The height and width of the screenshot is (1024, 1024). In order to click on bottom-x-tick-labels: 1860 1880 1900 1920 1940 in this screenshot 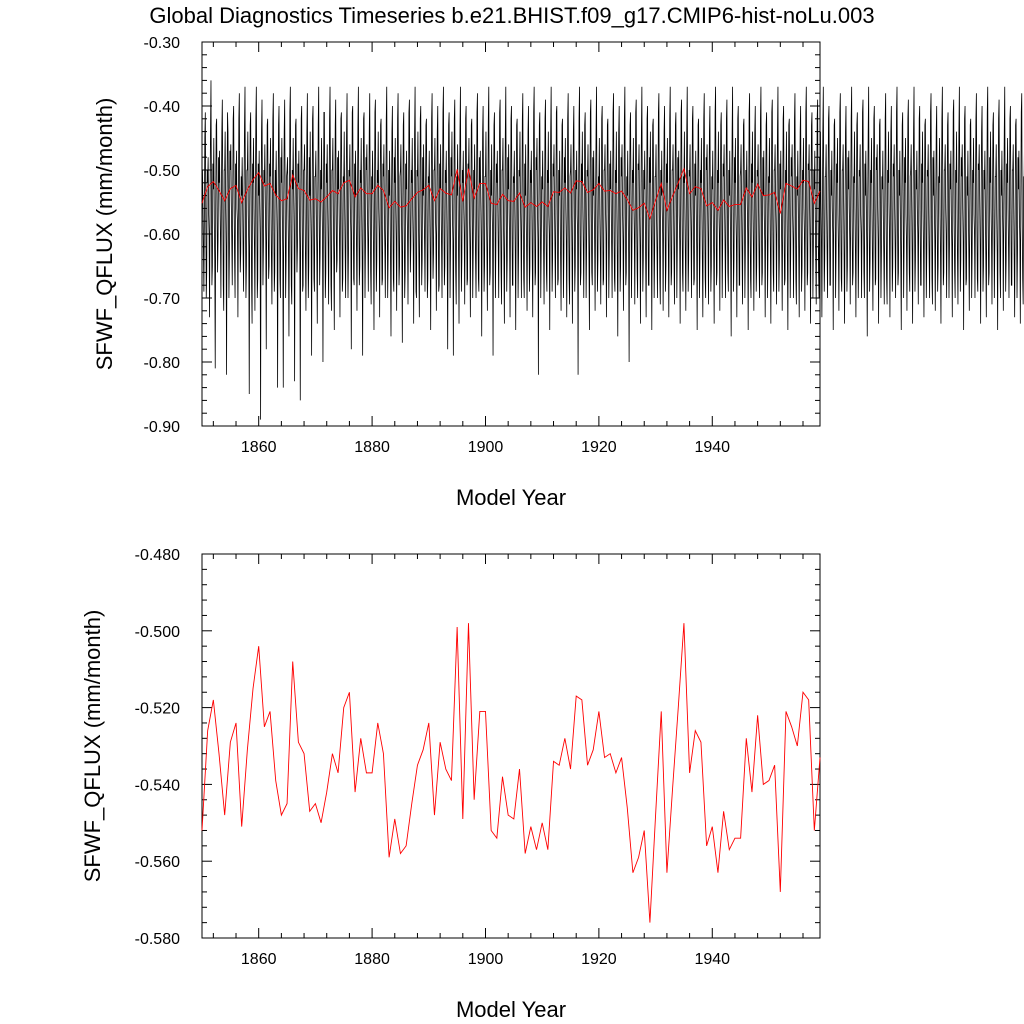, I will do `click(485, 959)`.